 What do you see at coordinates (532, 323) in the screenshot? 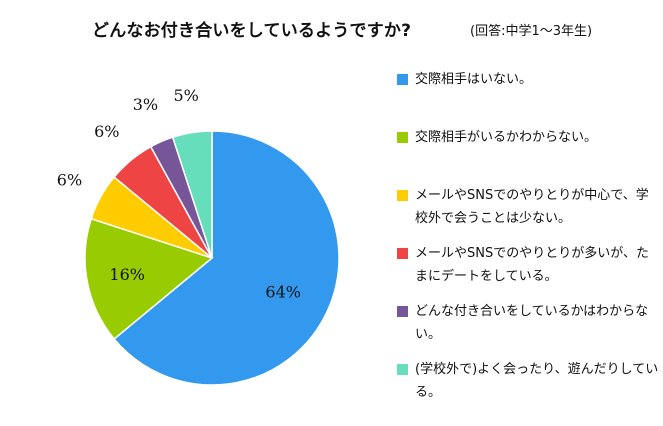
I see `legend-label: どんな付き合いをしているかはわからない。` at bounding box center [532, 323].